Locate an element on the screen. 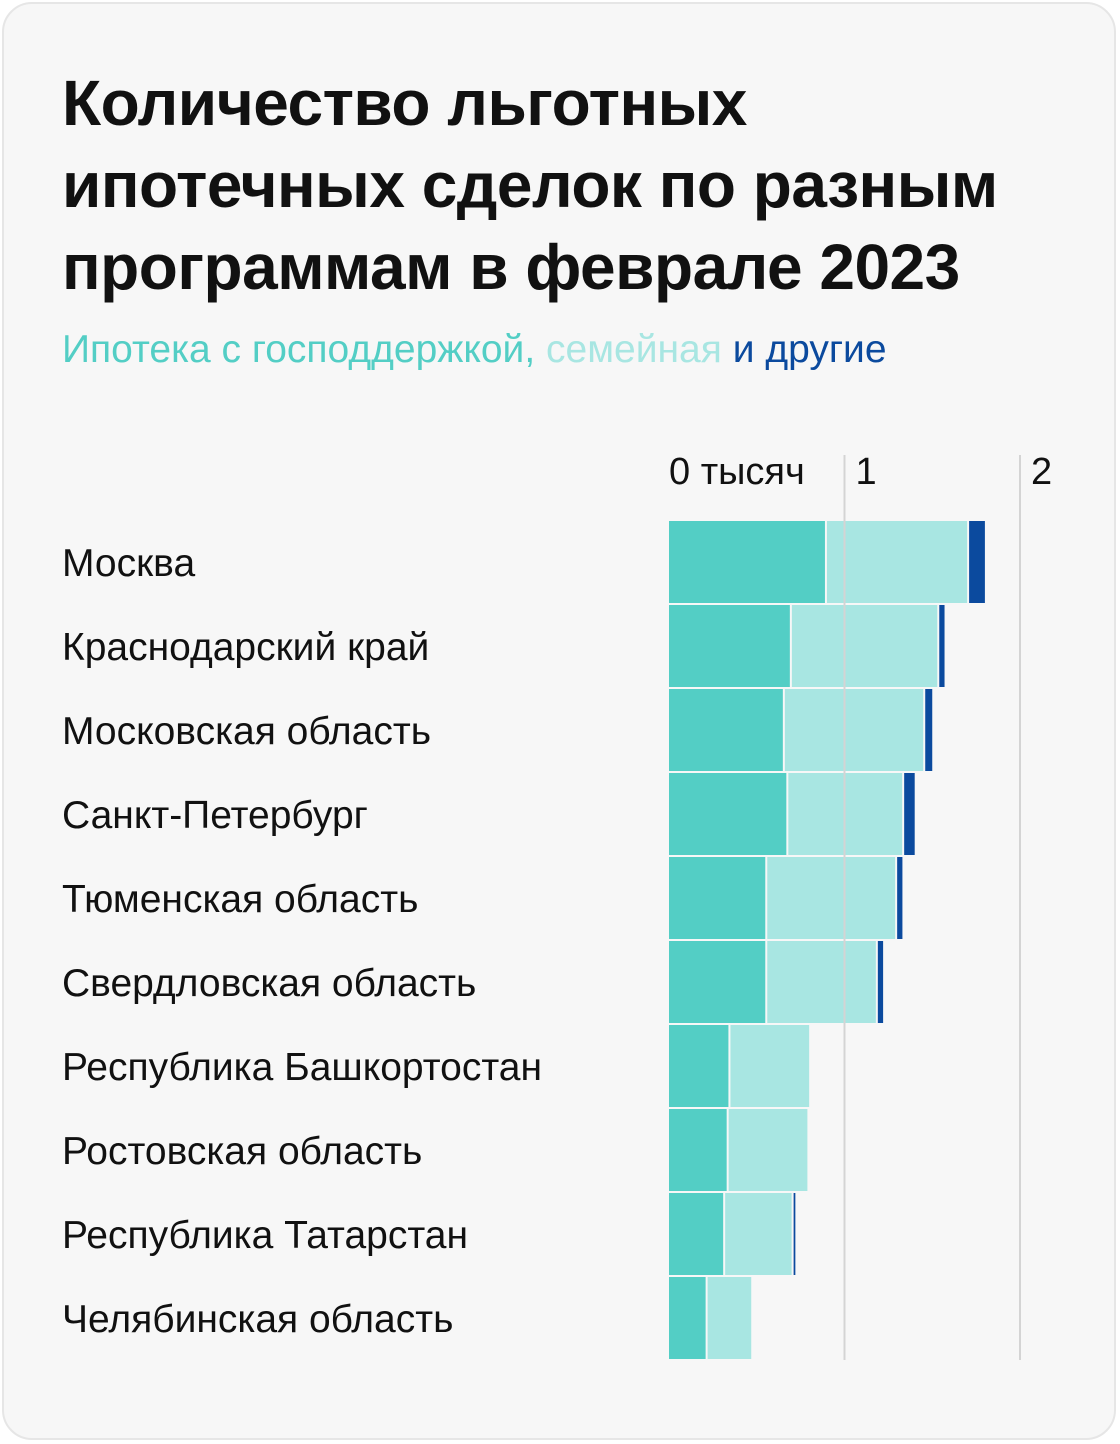  subtitle-other: и другие is located at coordinates (809, 349).